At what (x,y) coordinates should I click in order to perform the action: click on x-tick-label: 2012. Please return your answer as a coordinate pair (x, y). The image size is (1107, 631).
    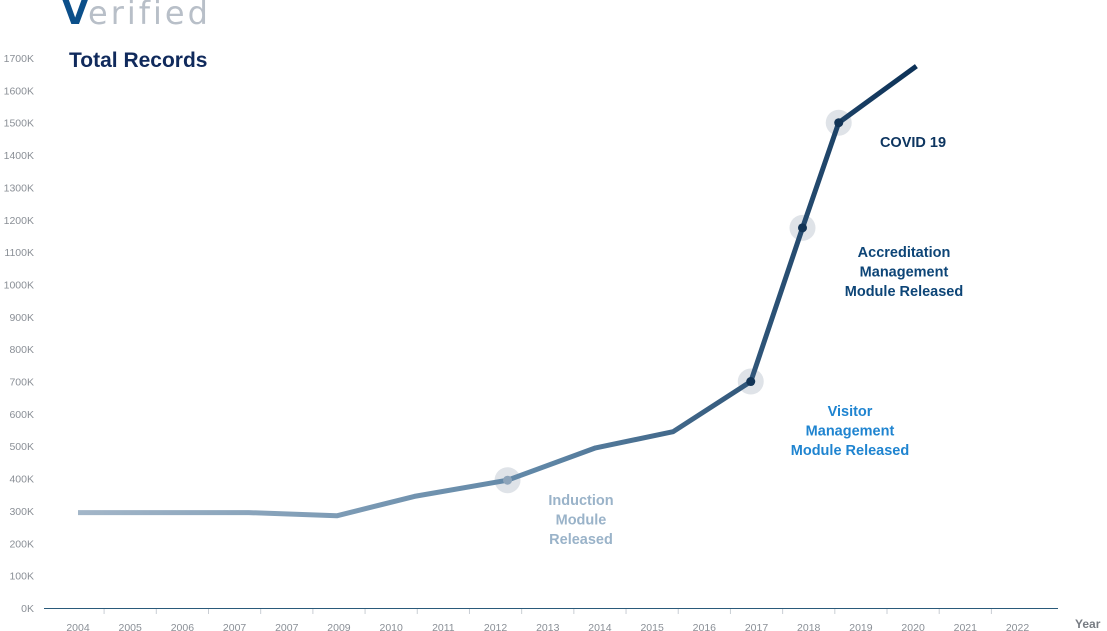
    Looking at the image, I should click on (496, 626).